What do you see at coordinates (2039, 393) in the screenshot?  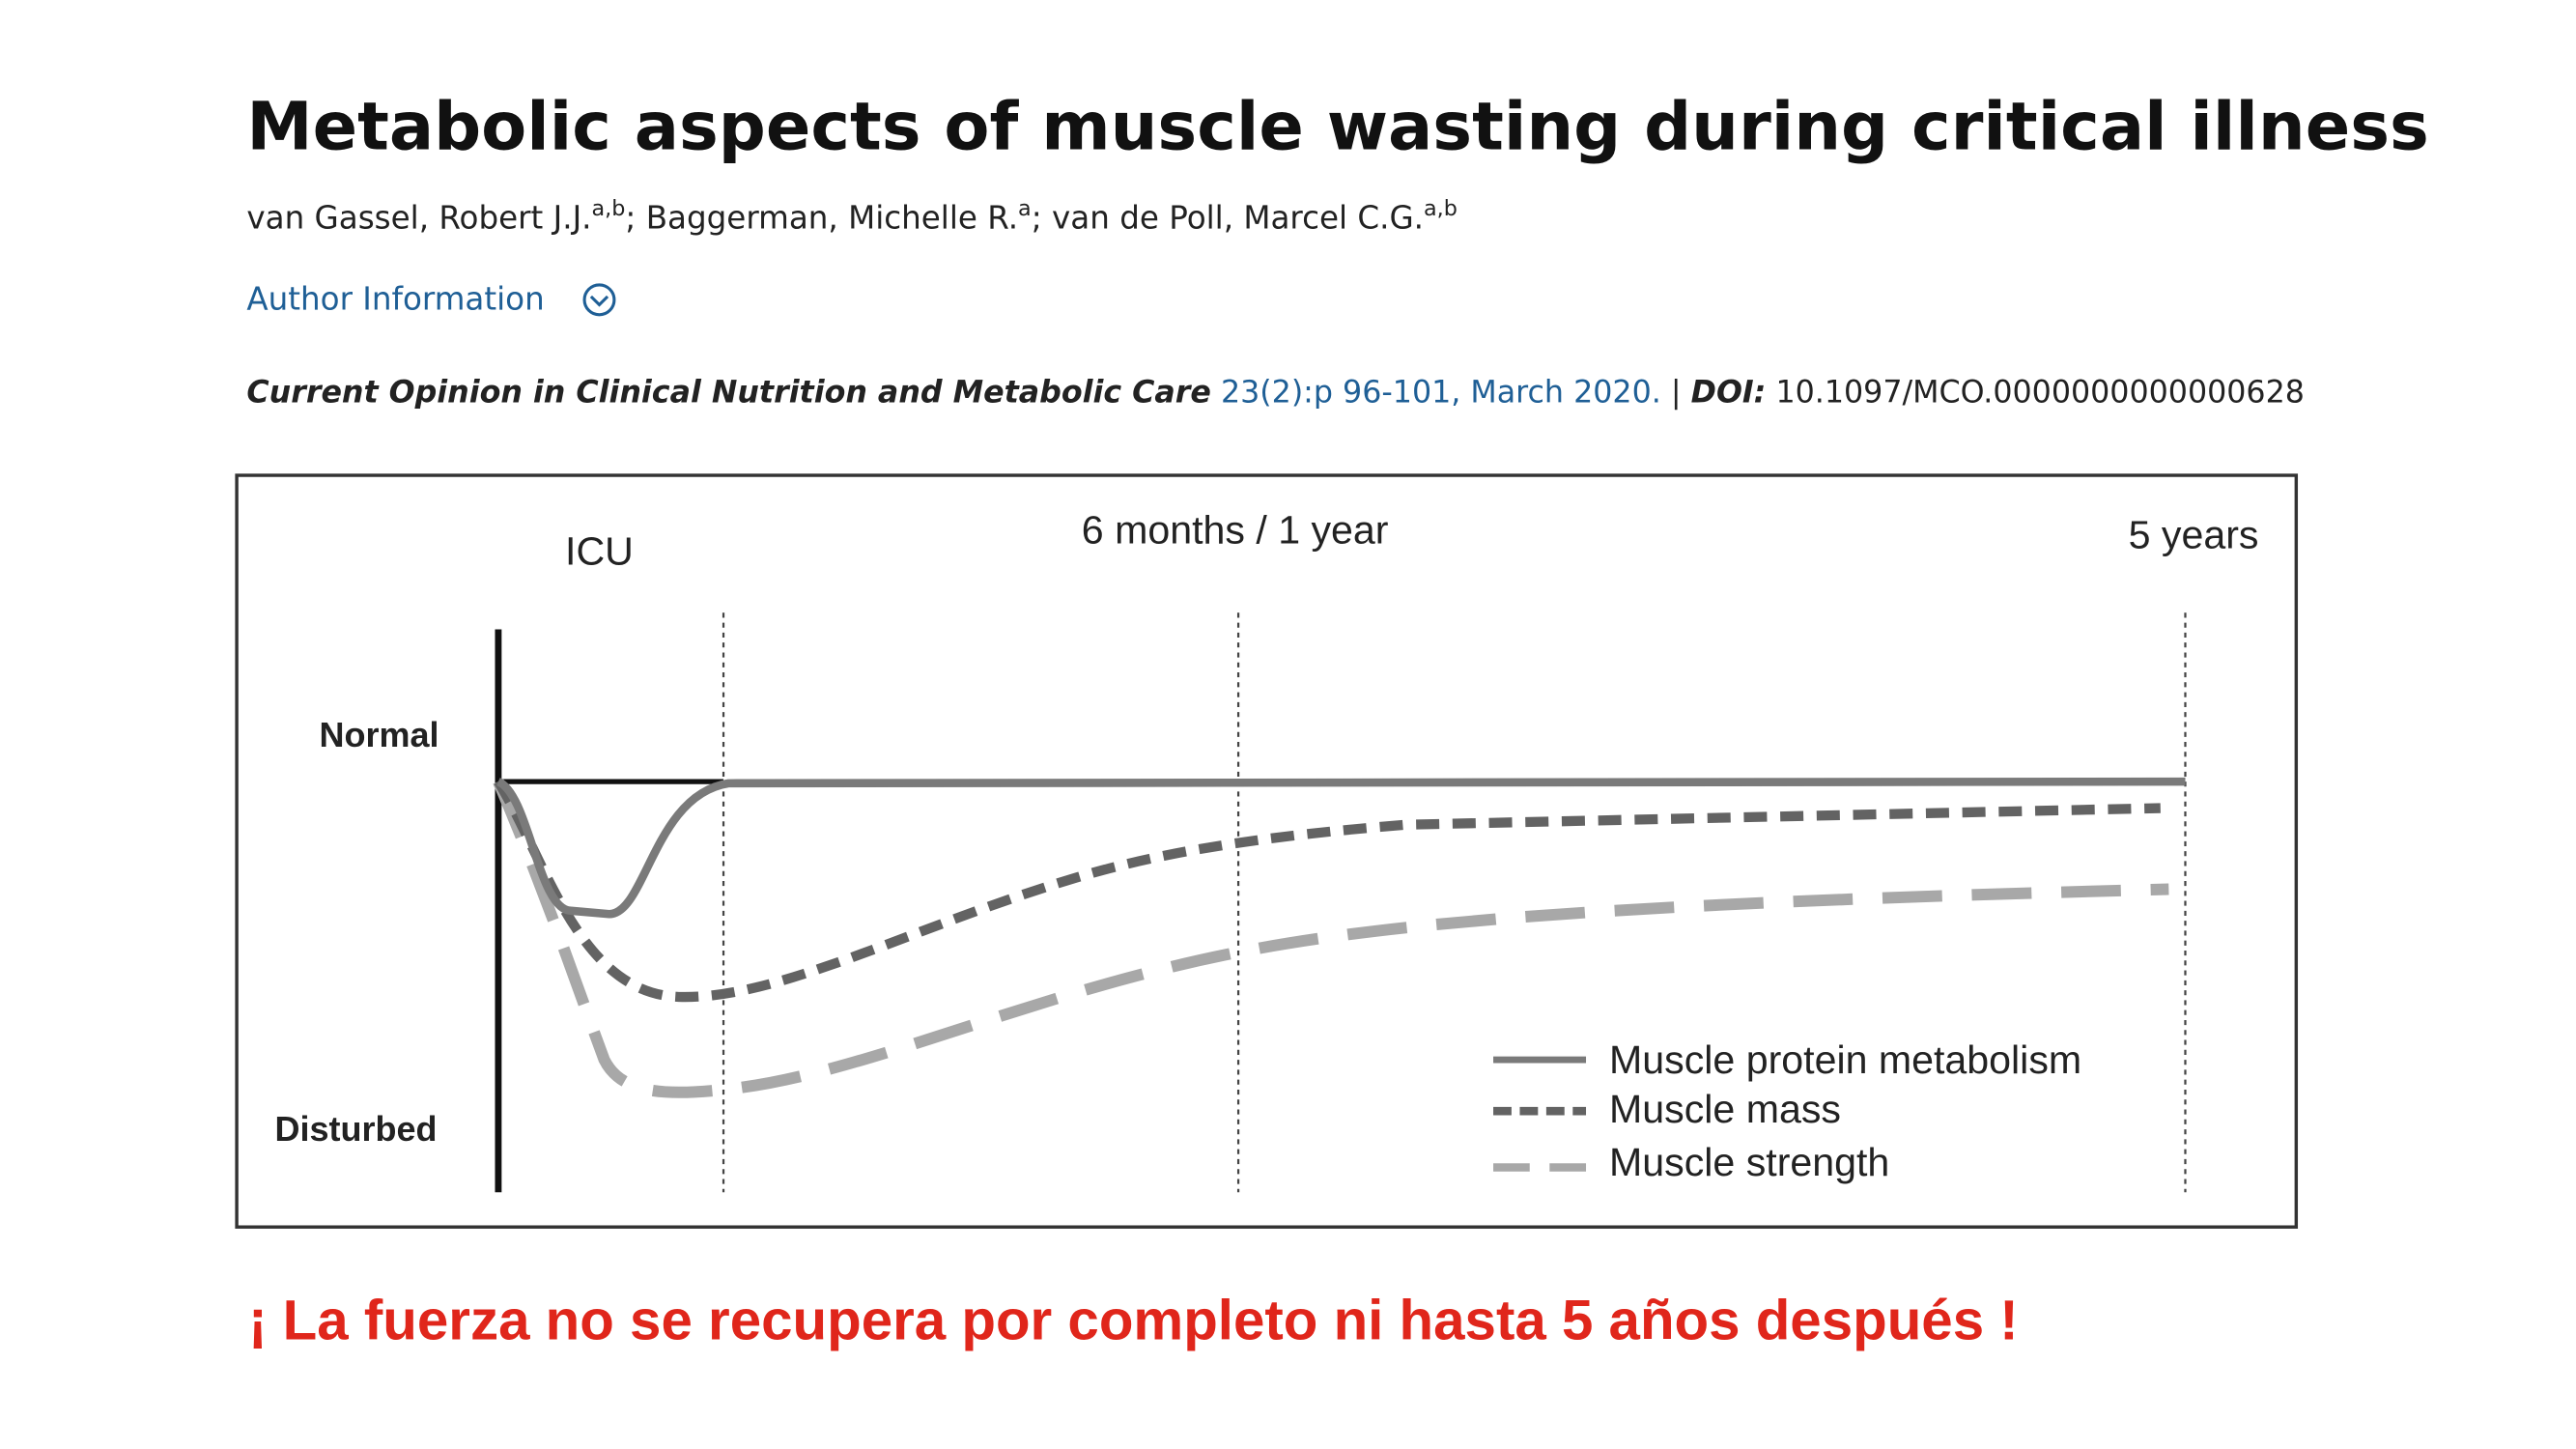 I see `doi: 10.1097/MCO.0000000000000628` at bounding box center [2039, 393].